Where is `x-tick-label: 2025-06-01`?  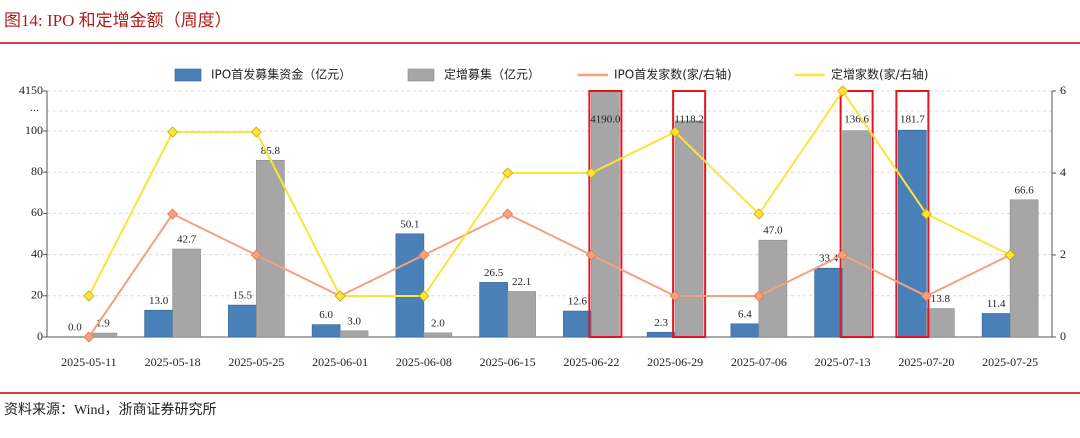 x-tick-label: 2025-06-01 is located at coordinates (340, 362).